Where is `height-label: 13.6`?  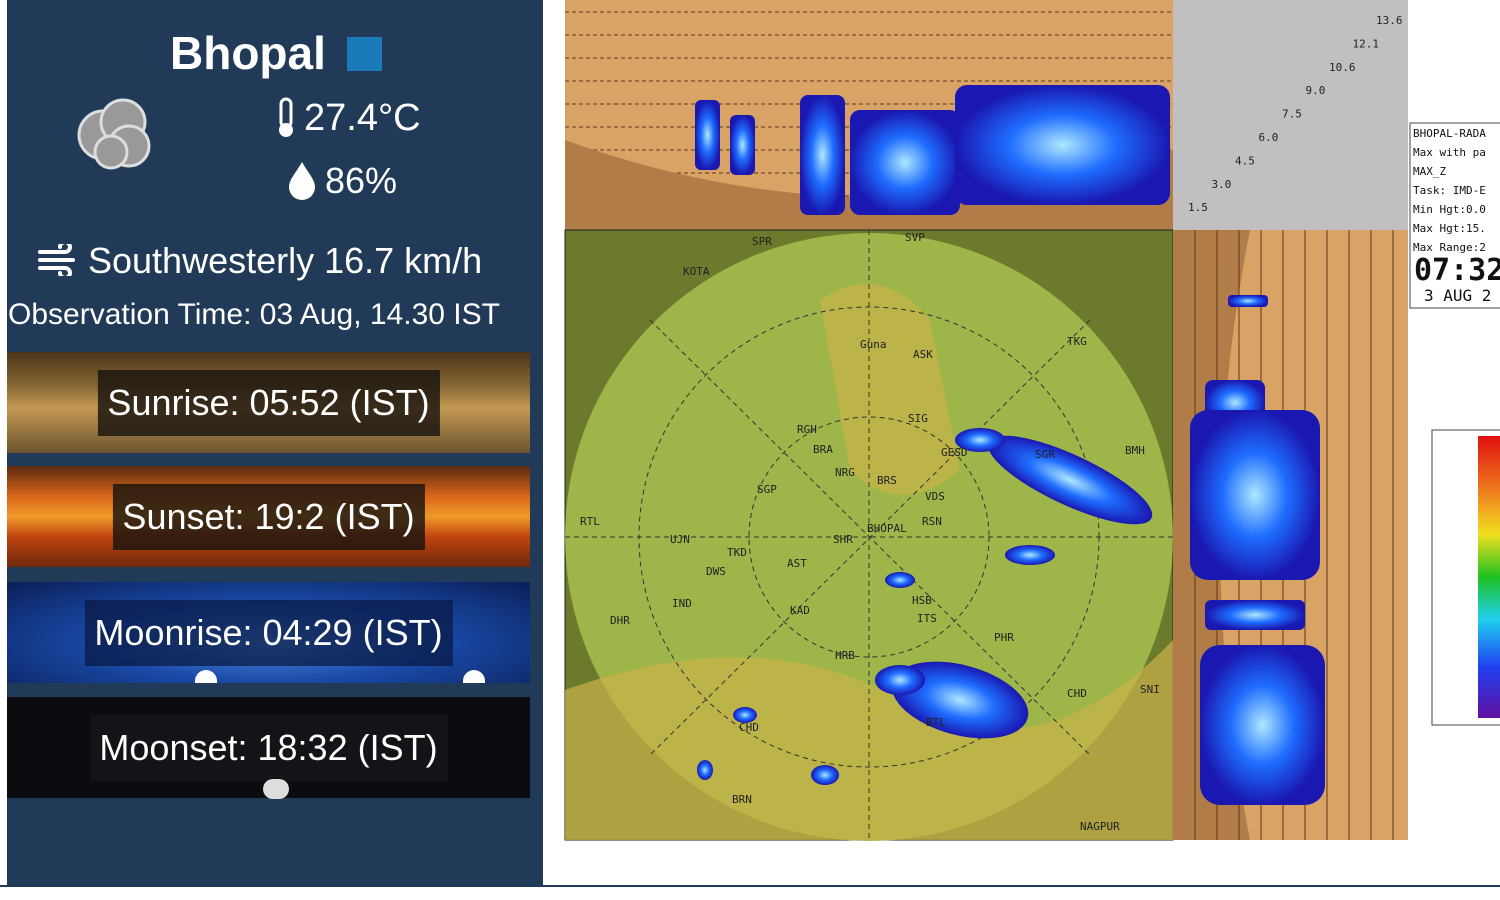
height-label: 13.6 is located at coordinates (1389, 20).